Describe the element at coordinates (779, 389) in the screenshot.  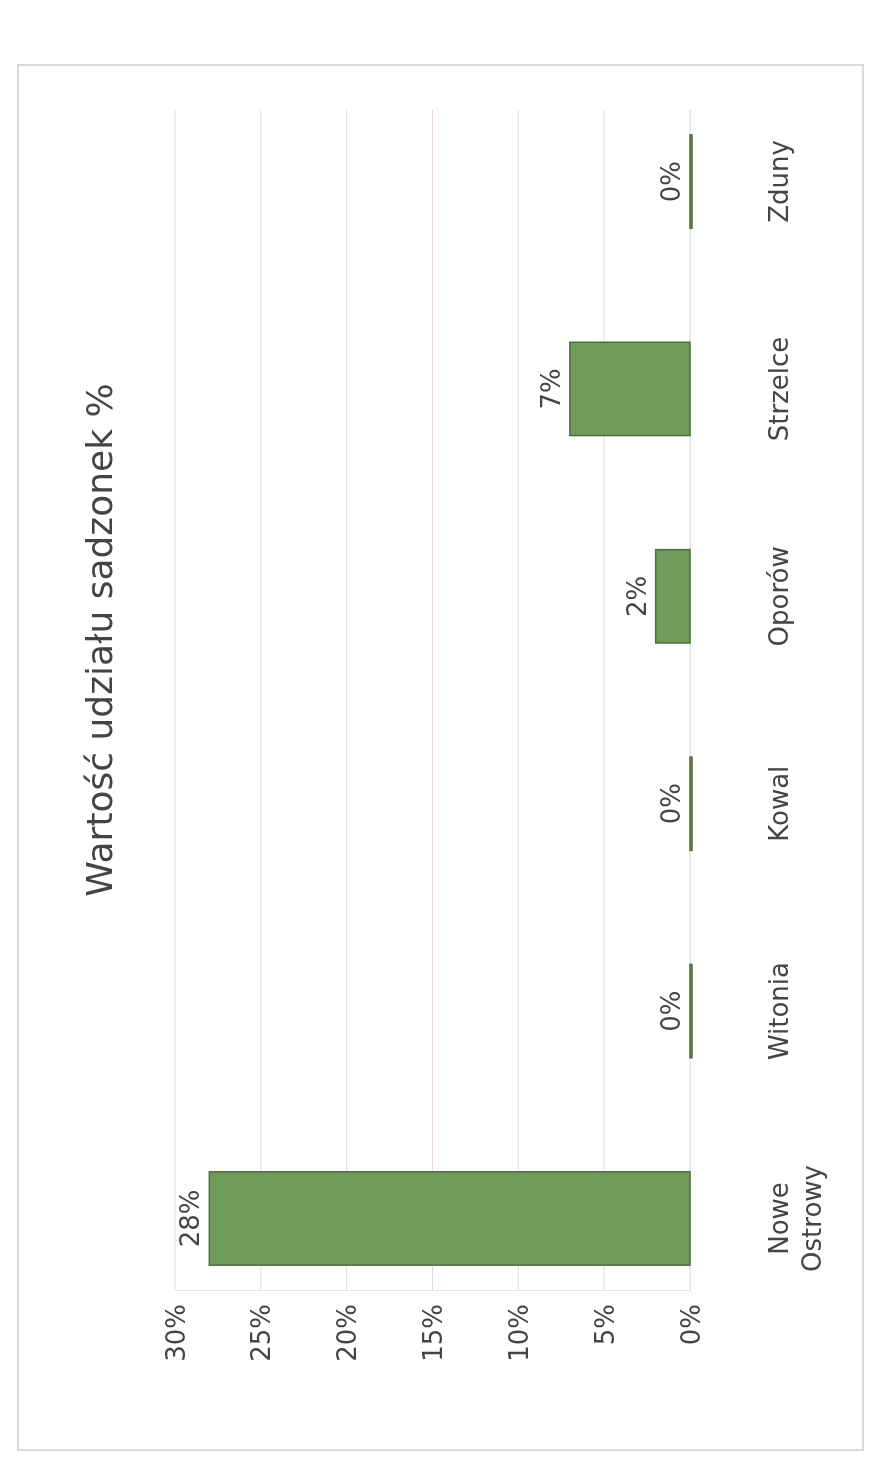
I see `y-tick-label: Strzelce` at that location.